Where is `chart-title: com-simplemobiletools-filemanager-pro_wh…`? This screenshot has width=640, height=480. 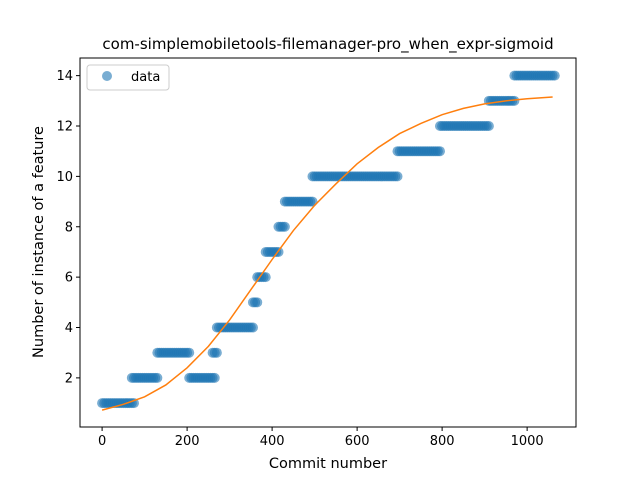
chart-title: com-simplemobiletools-filemanager-pro_wh… is located at coordinates (327, 44).